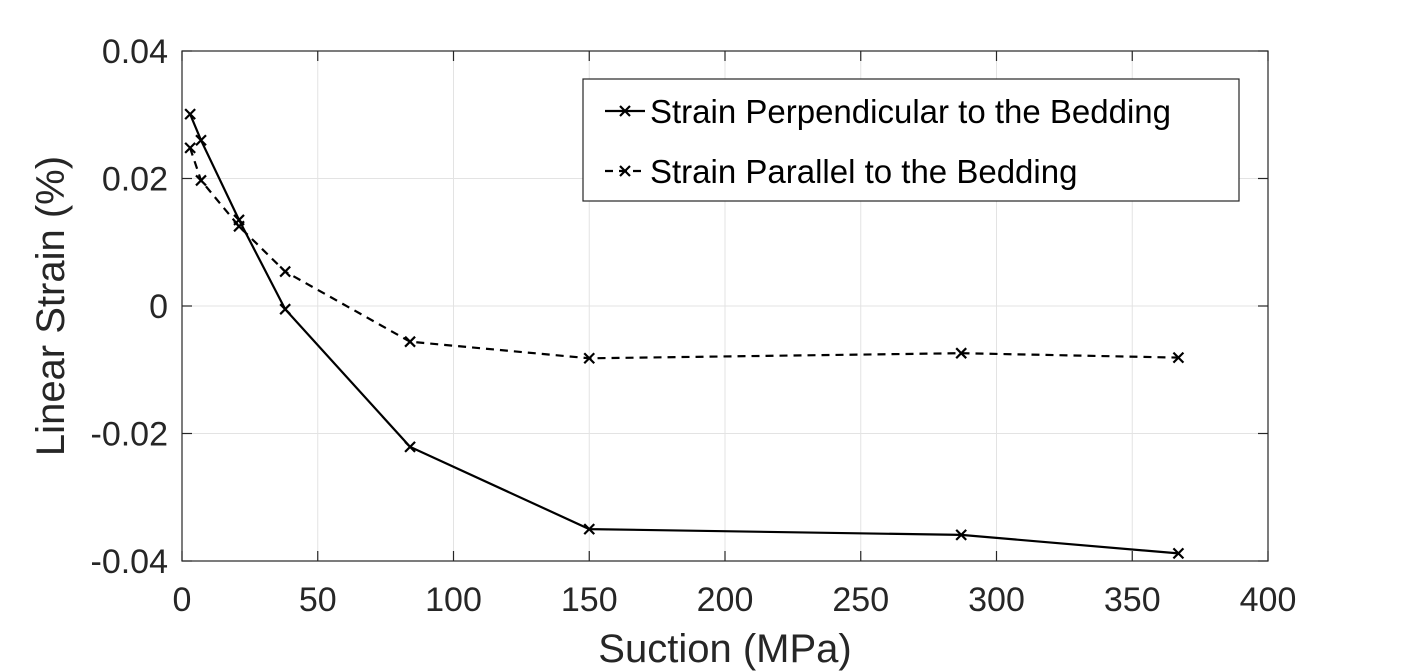  What do you see at coordinates (182, 600) in the screenshot?
I see `x-tick-label: 0` at bounding box center [182, 600].